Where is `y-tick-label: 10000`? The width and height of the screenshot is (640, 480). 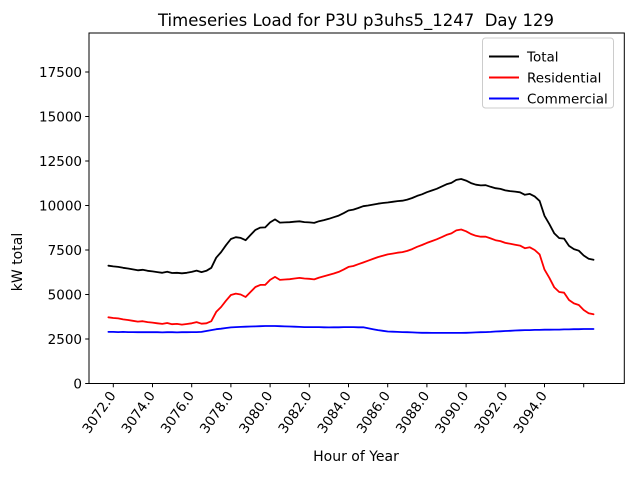 y-tick-label: 10000 is located at coordinates (60, 206).